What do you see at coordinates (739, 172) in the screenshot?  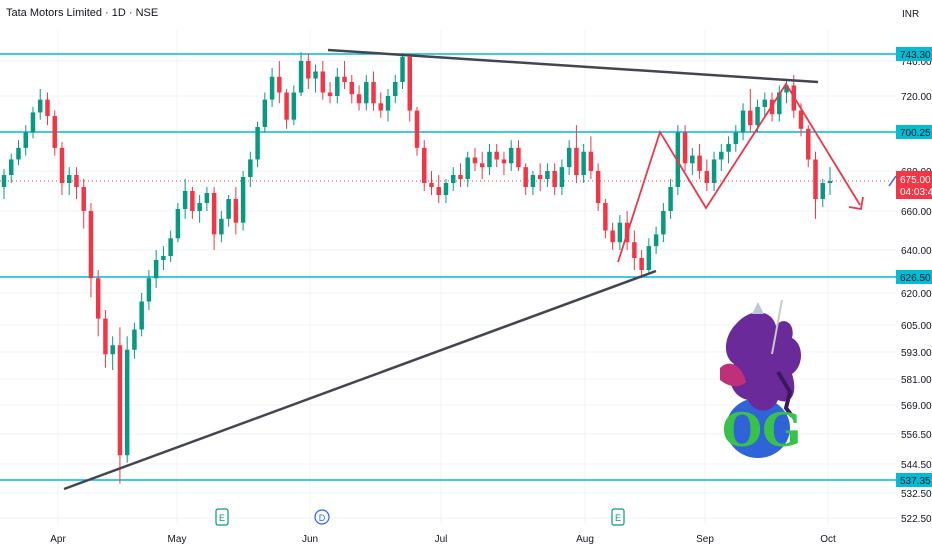 I see `pattern-path` at bounding box center [739, 172].